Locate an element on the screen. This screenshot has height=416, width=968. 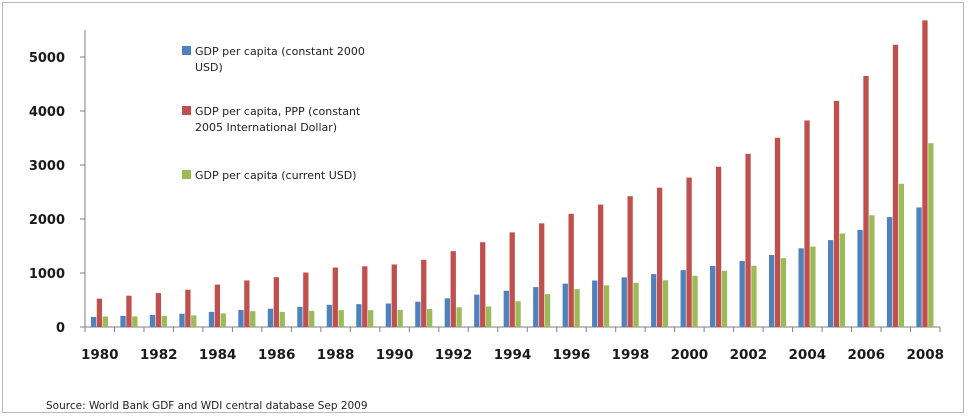
x-tick-label: 2006 is located at coordinates (867, 355).